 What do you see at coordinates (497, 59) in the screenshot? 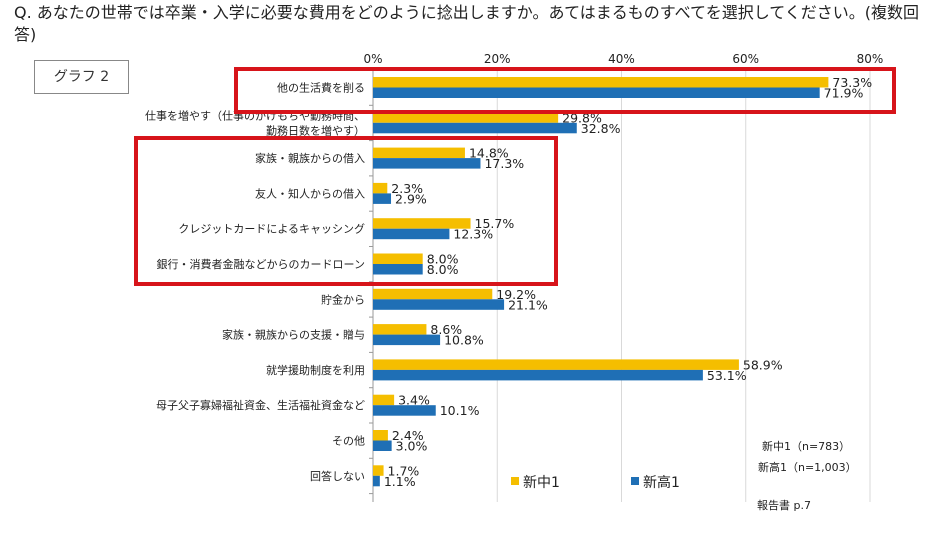
I see `x-tick-label: 20%` at bounding box center [497, 59].